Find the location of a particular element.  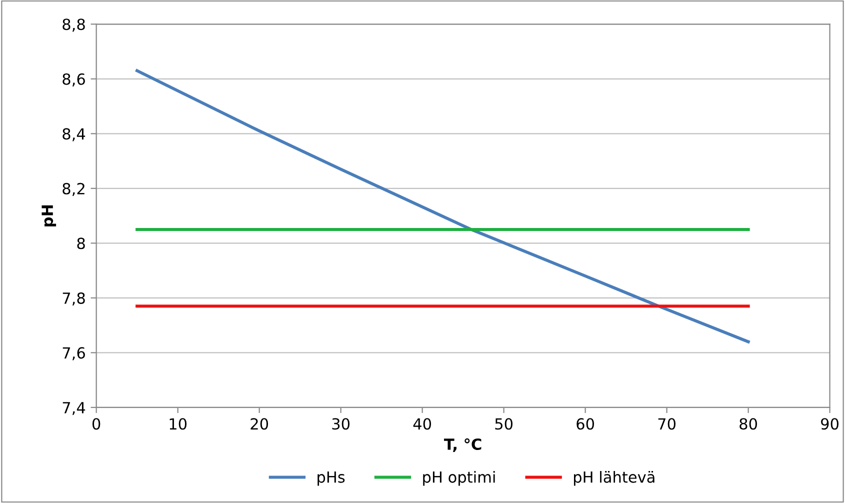

x-axis-title: T, °C is located at coordinates (463, 445).